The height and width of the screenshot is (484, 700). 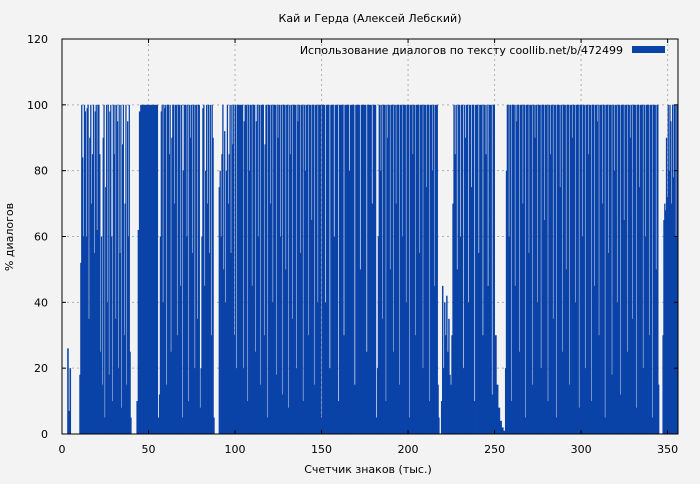 What do you see at coordinates (648, 49) in the screenshot?
I see `legend-swatch` at bounding box center [648, 49].